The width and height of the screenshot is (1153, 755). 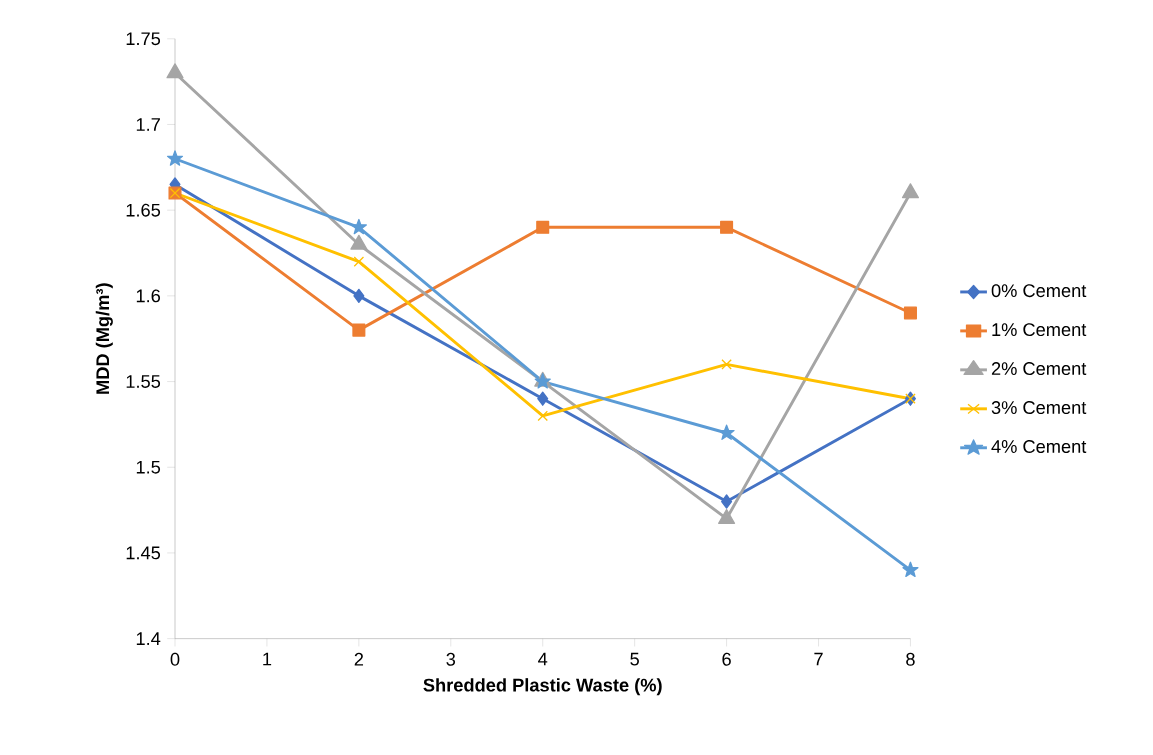 What do you see at coordinates (1039, 446) in the screenshot?
I see `legend-label: 4% Cement` at bounding box center [1039, 446].